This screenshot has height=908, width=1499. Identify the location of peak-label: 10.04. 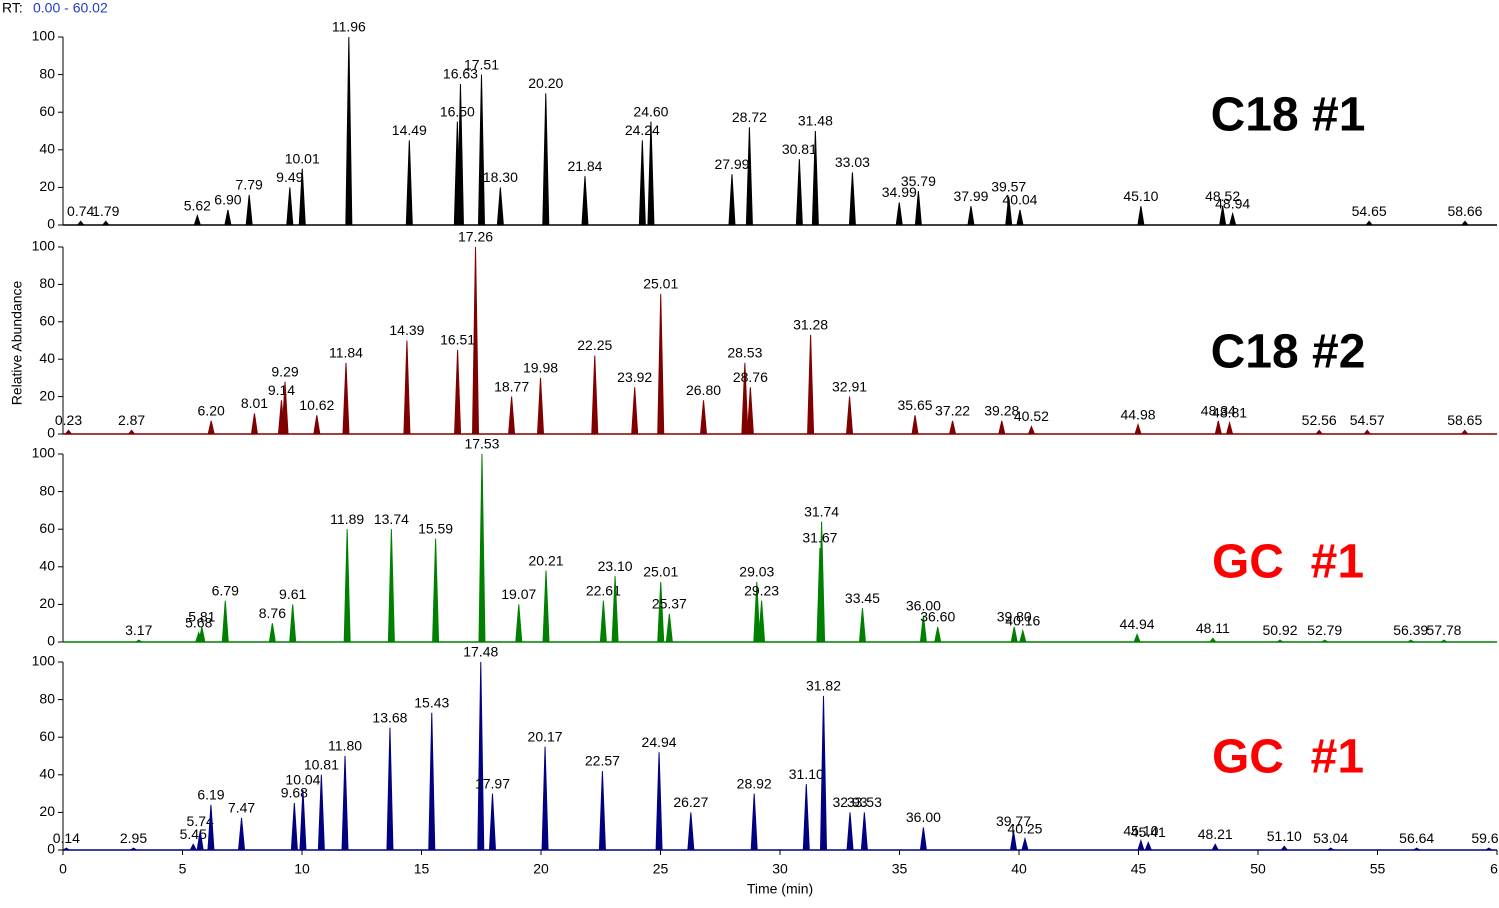
(302, 780).